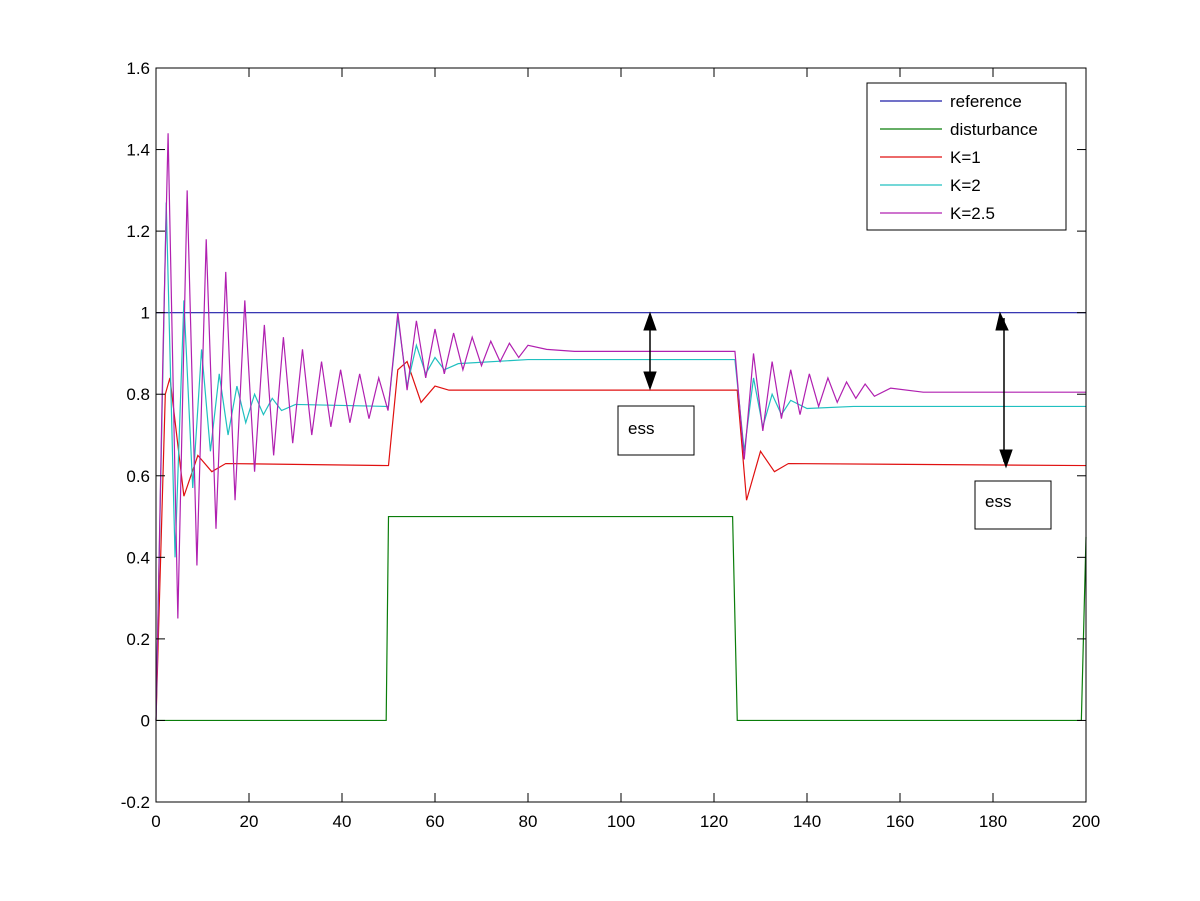 The width and height of the screenshot is (1200, 901). I want to click on x-tick-label: 120, so click(714, 821).